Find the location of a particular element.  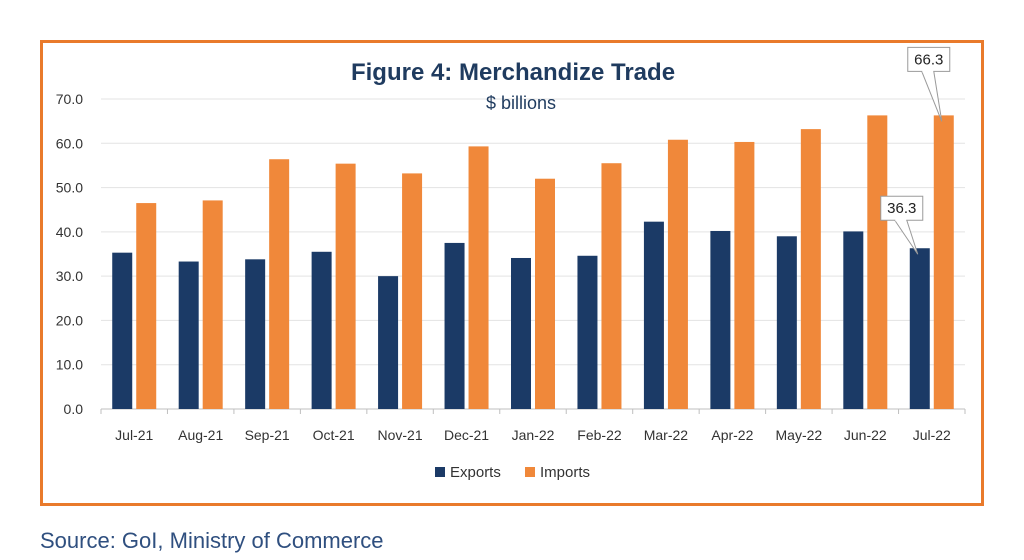

x-tick-label: Nov-21 is located at coordinates (400, 435).